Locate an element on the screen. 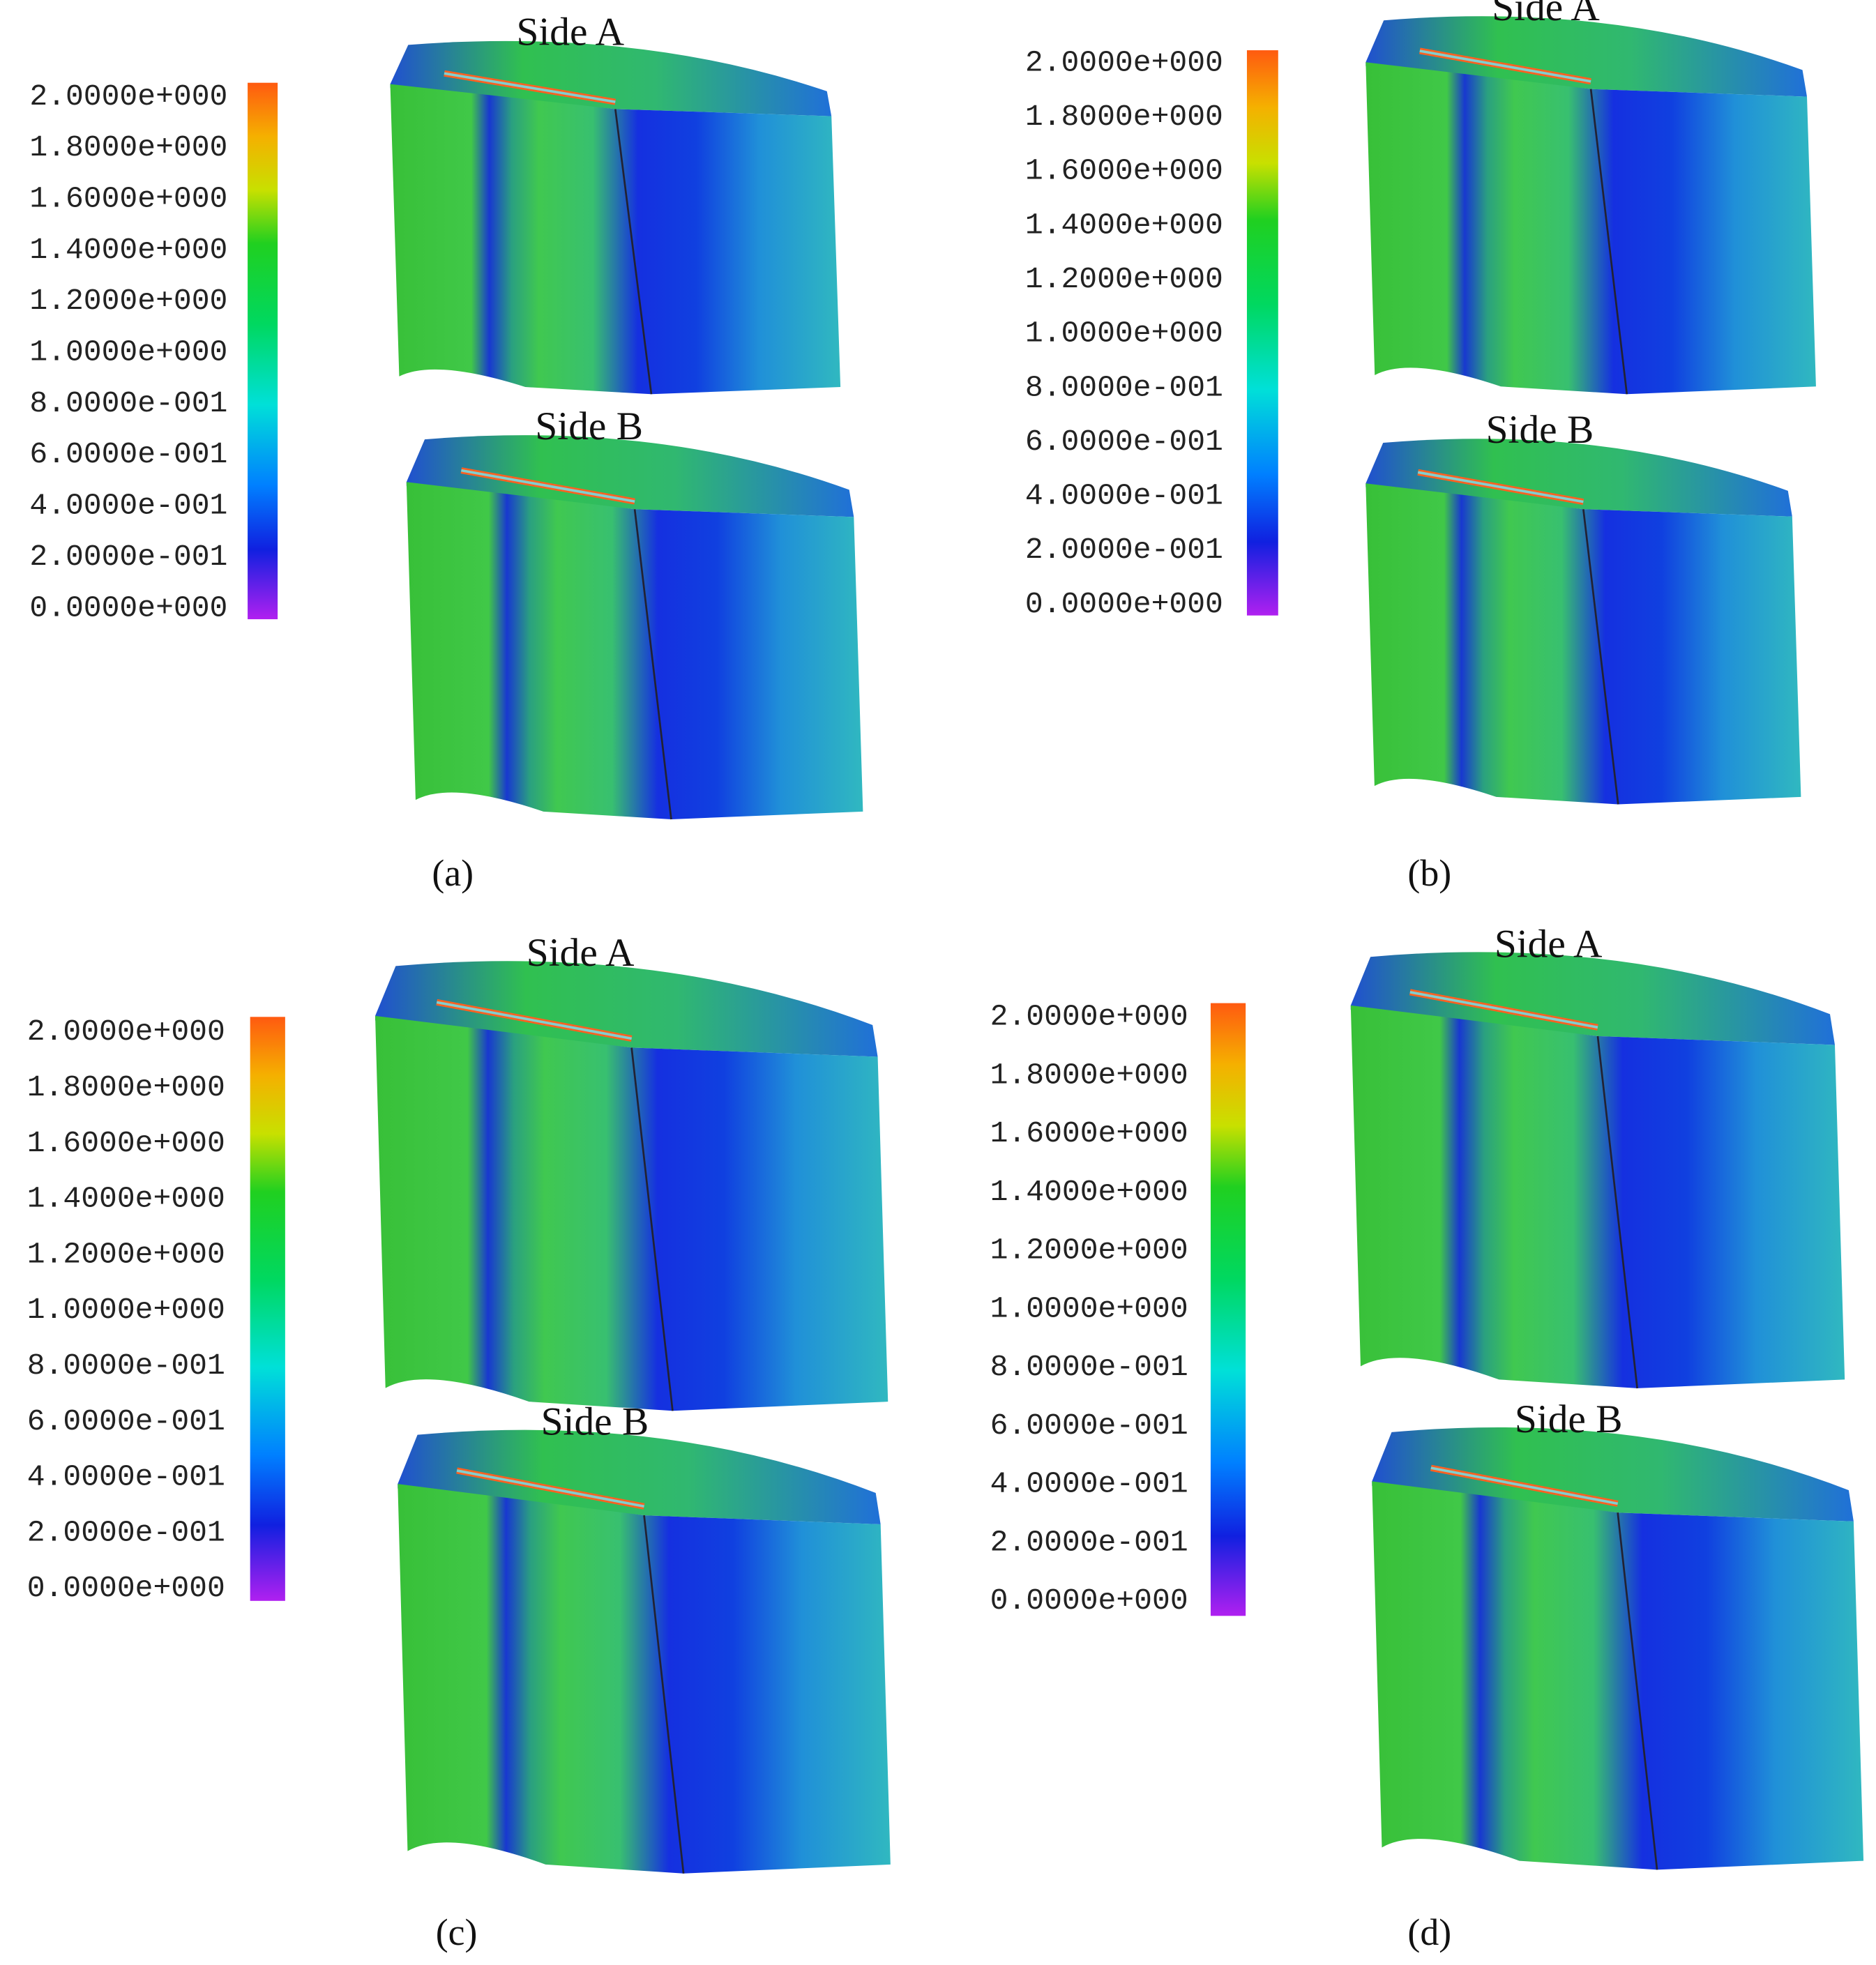 The image size is (1876, 1965). panel-label: (c) is located at coordinates (457, 1932).